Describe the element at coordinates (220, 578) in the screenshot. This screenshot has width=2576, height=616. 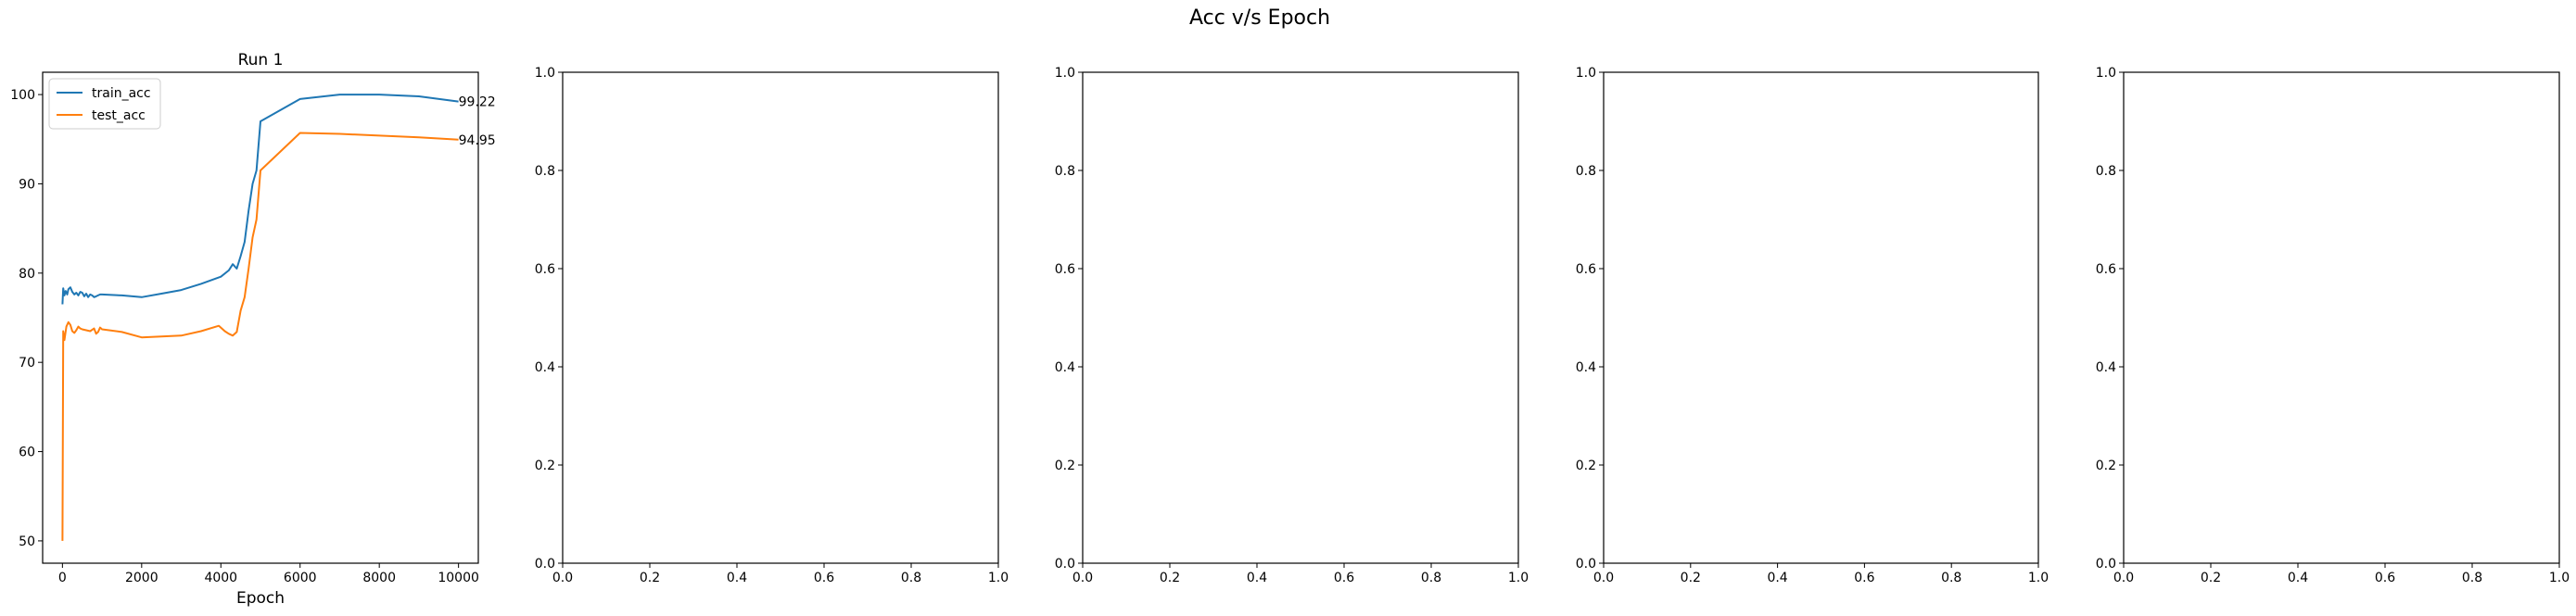
I see `x-tick-label: 4000` at that location.